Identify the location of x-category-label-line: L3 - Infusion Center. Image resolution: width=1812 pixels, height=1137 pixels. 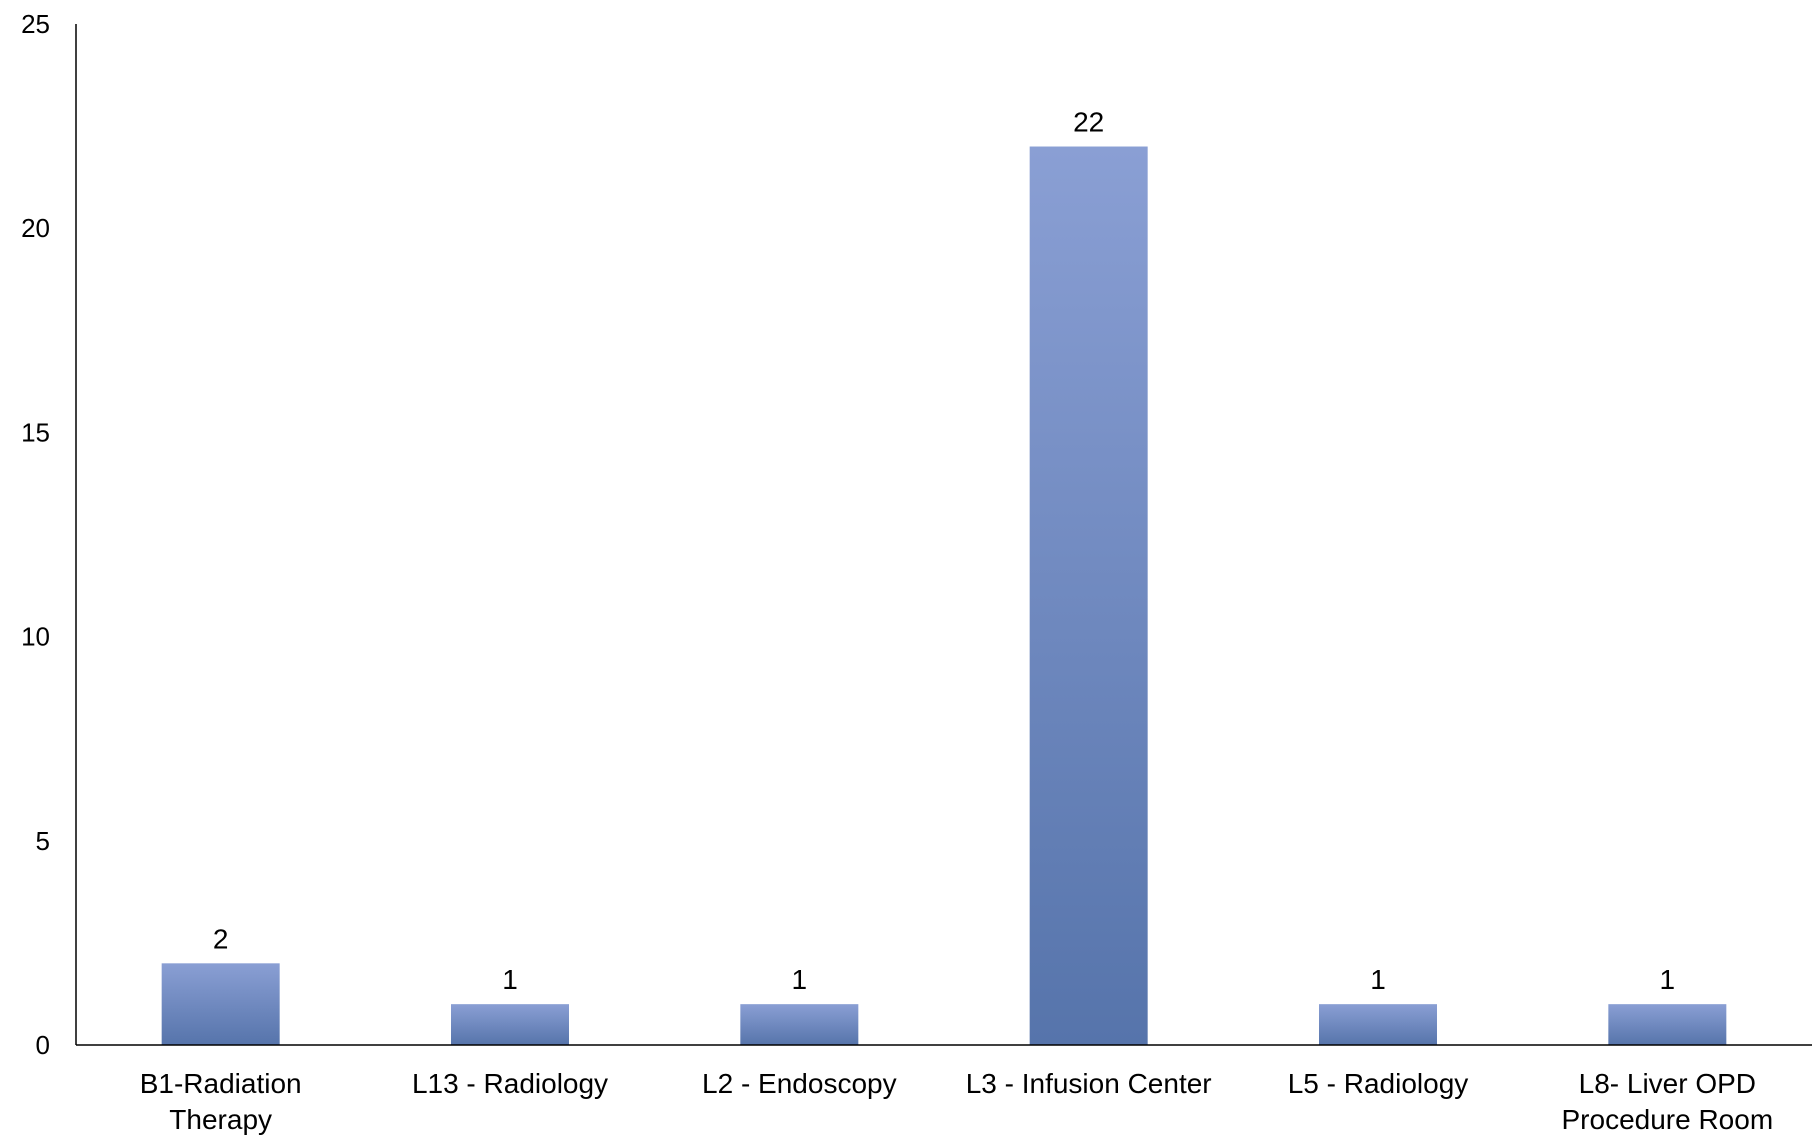
(1089, 1083).